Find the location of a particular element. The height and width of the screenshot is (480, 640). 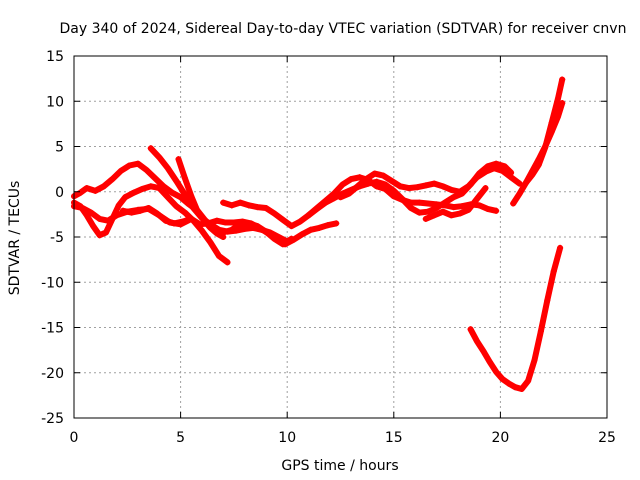

y-tick-label: 10 is located at coordinates (55, 102).